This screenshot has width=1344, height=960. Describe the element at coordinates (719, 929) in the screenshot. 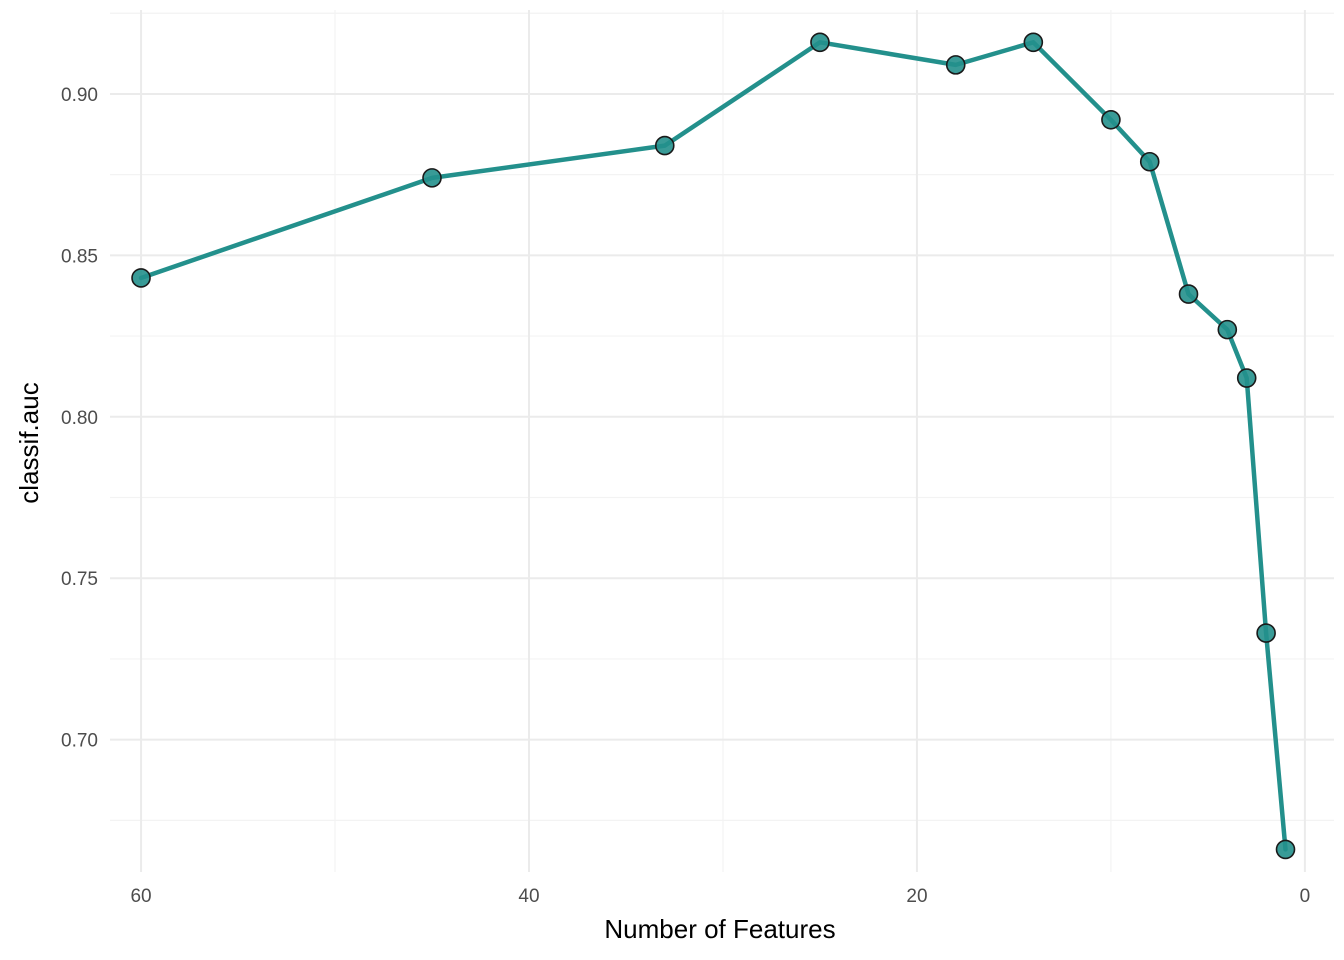

I see `x-axis-title: Number of Features` at that location.